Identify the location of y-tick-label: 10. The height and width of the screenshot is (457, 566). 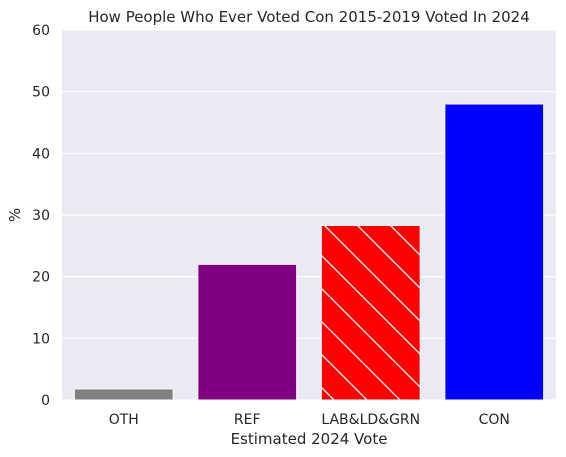
(41, 339).